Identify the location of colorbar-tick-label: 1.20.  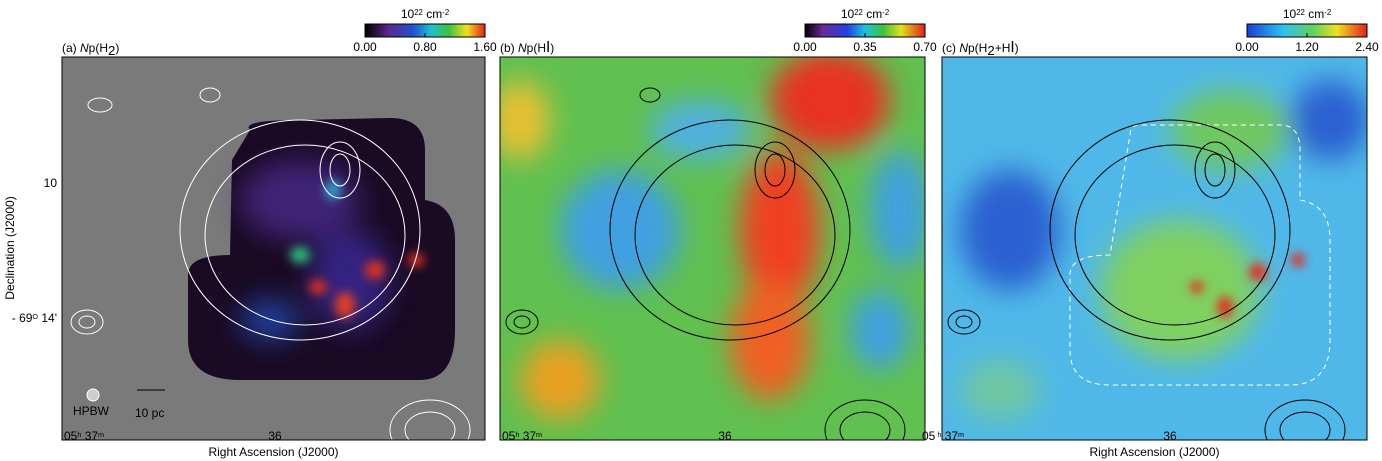
(1307, 47).